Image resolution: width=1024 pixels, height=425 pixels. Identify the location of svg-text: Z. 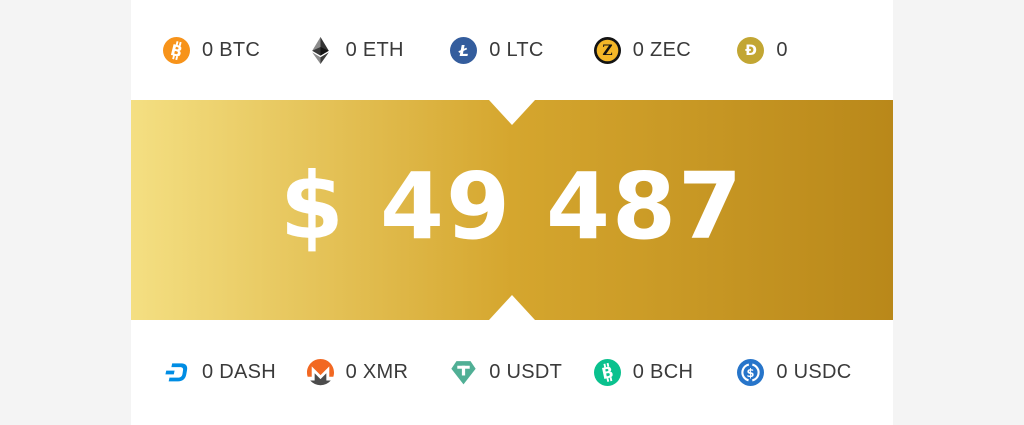
(607, 51).